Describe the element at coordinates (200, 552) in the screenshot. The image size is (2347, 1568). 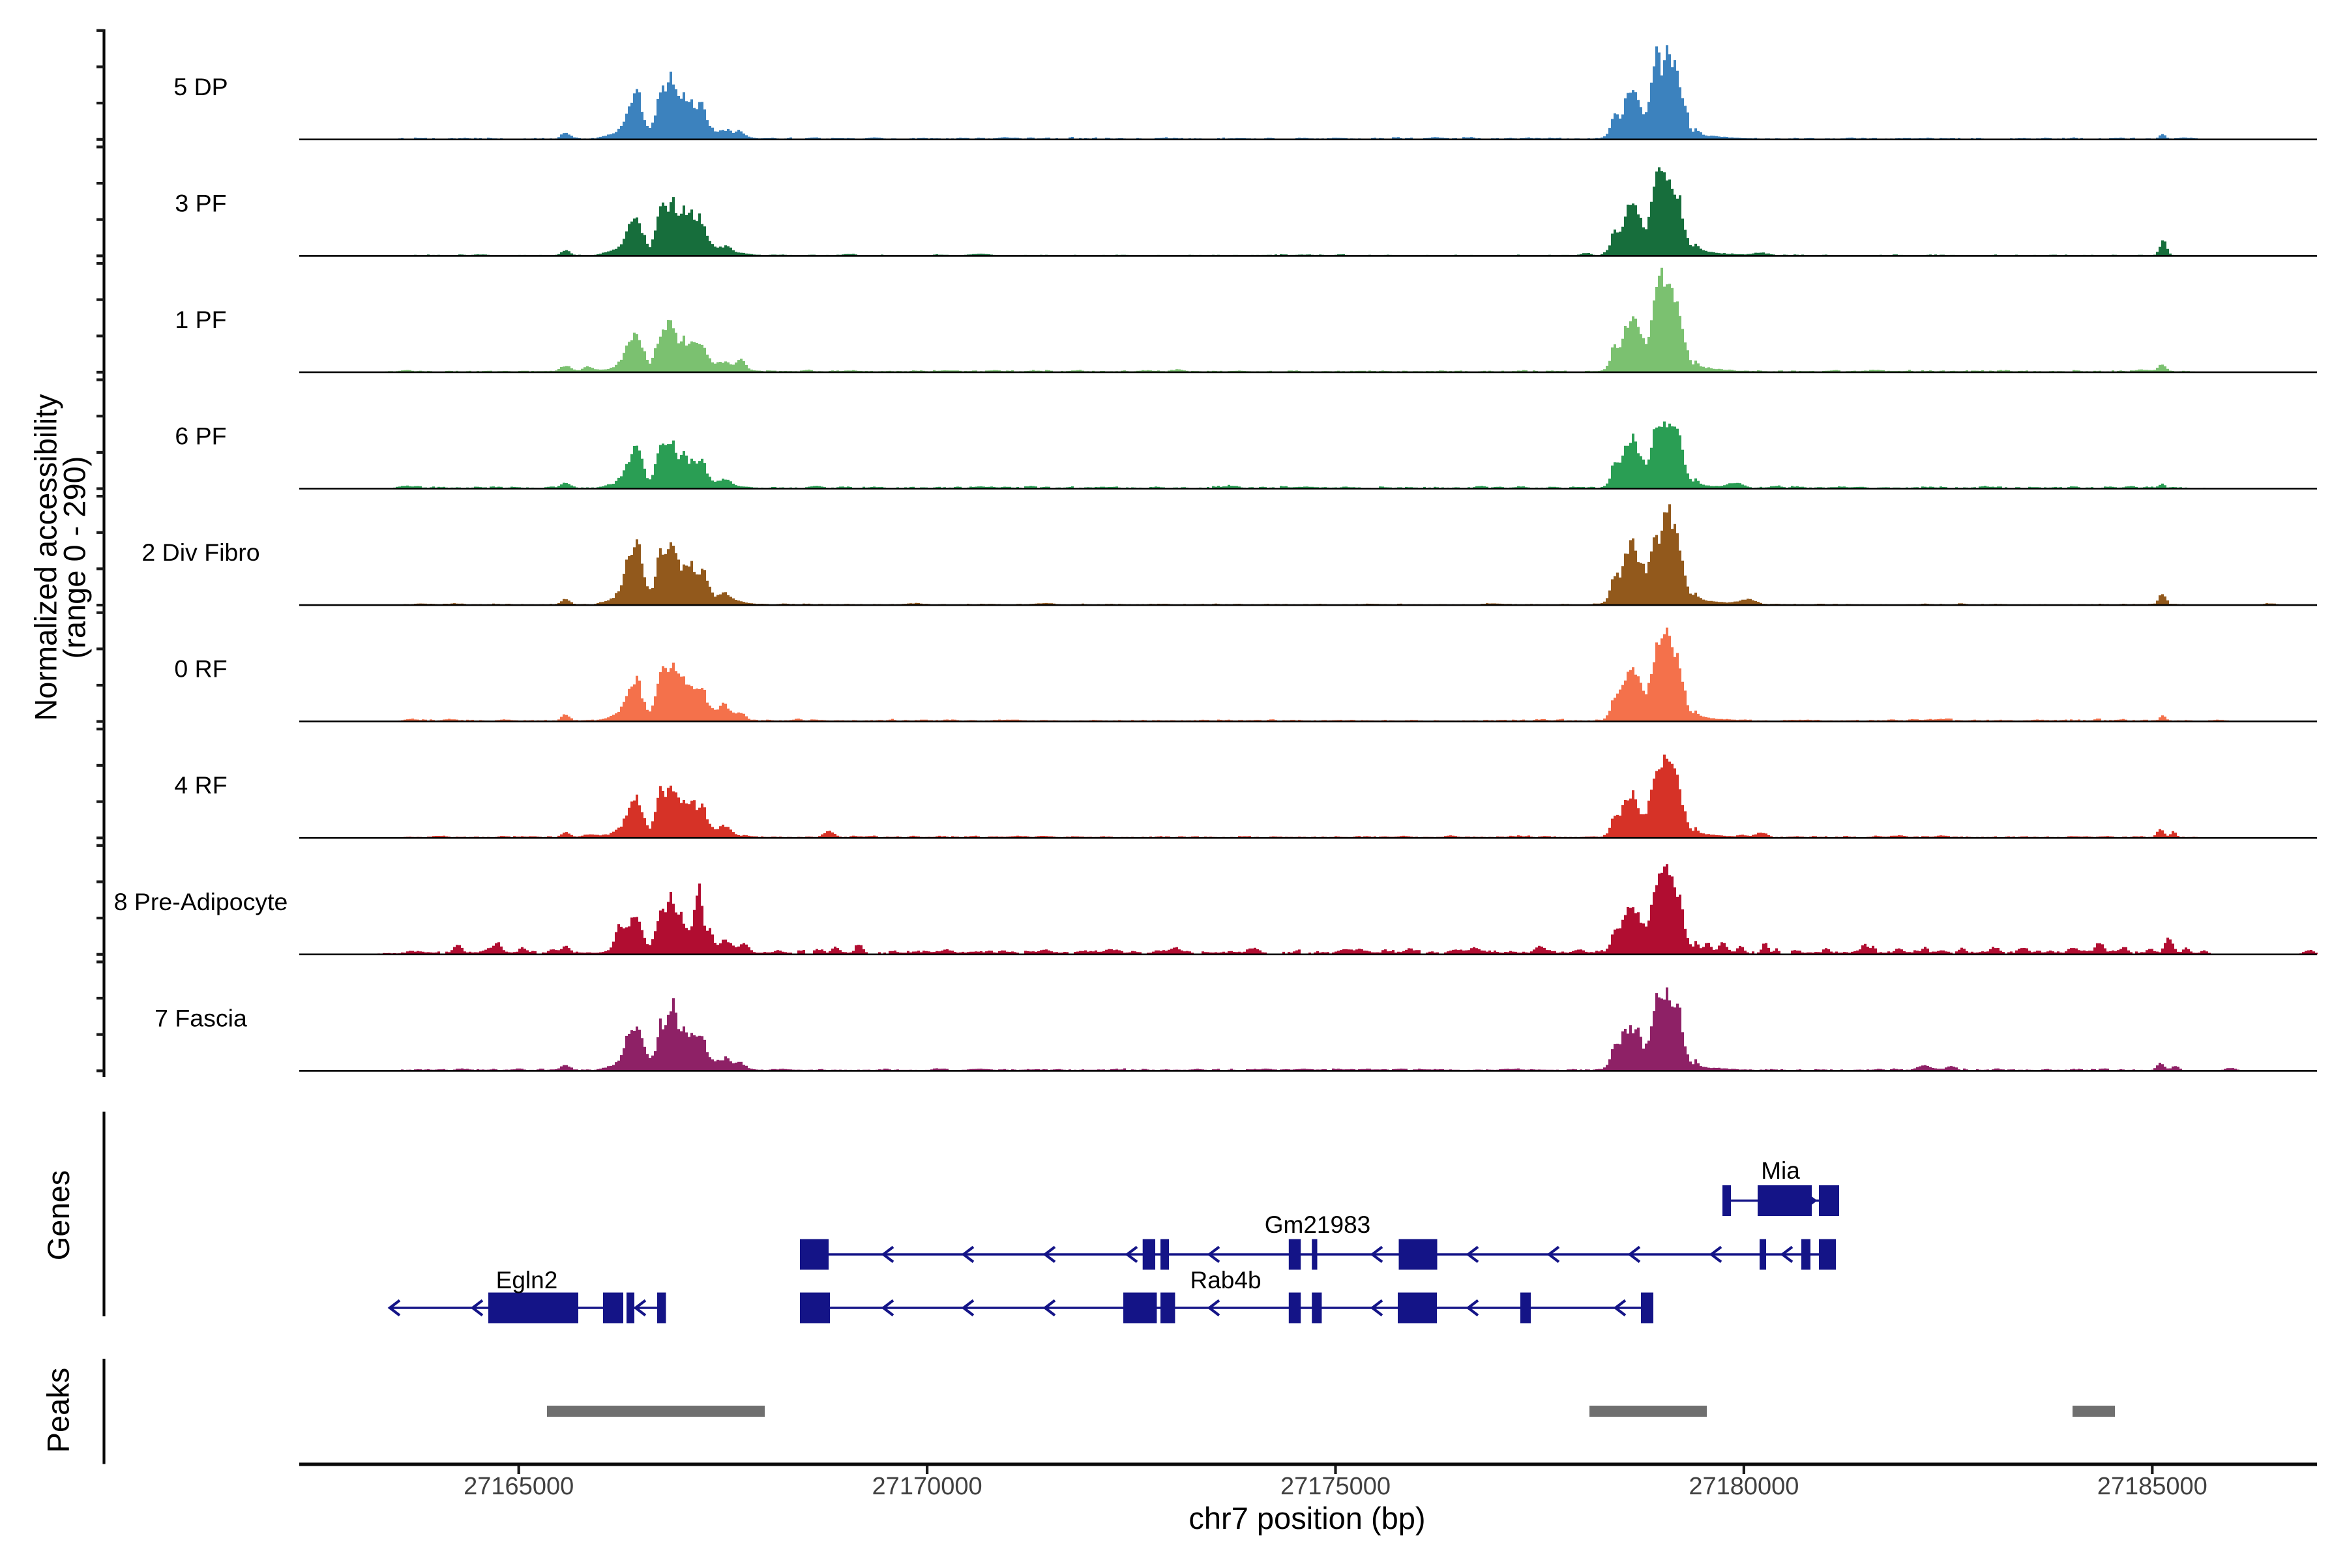
I see `svg-text: 2 Div Fibro` at that location.